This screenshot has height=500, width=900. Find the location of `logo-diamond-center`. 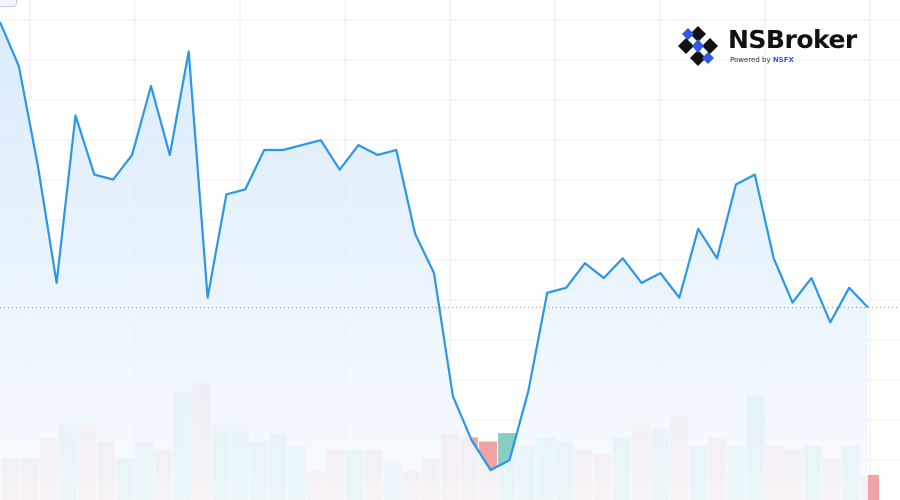

logo-diamond-center is located at coordinates (698, 46).